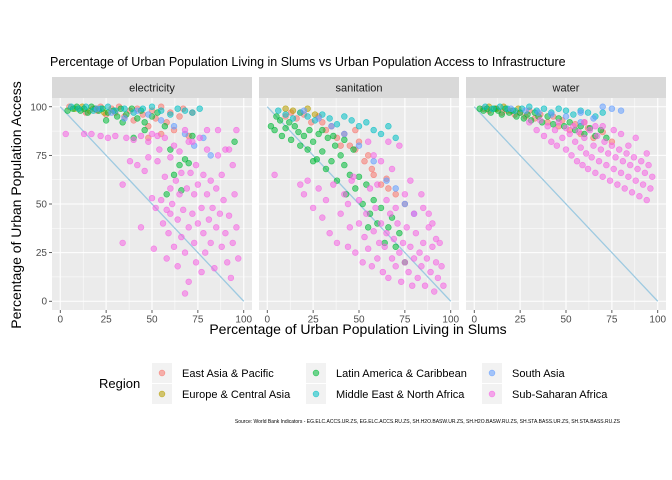  I want to click on legend-item: South Asia, so click(523, 373).